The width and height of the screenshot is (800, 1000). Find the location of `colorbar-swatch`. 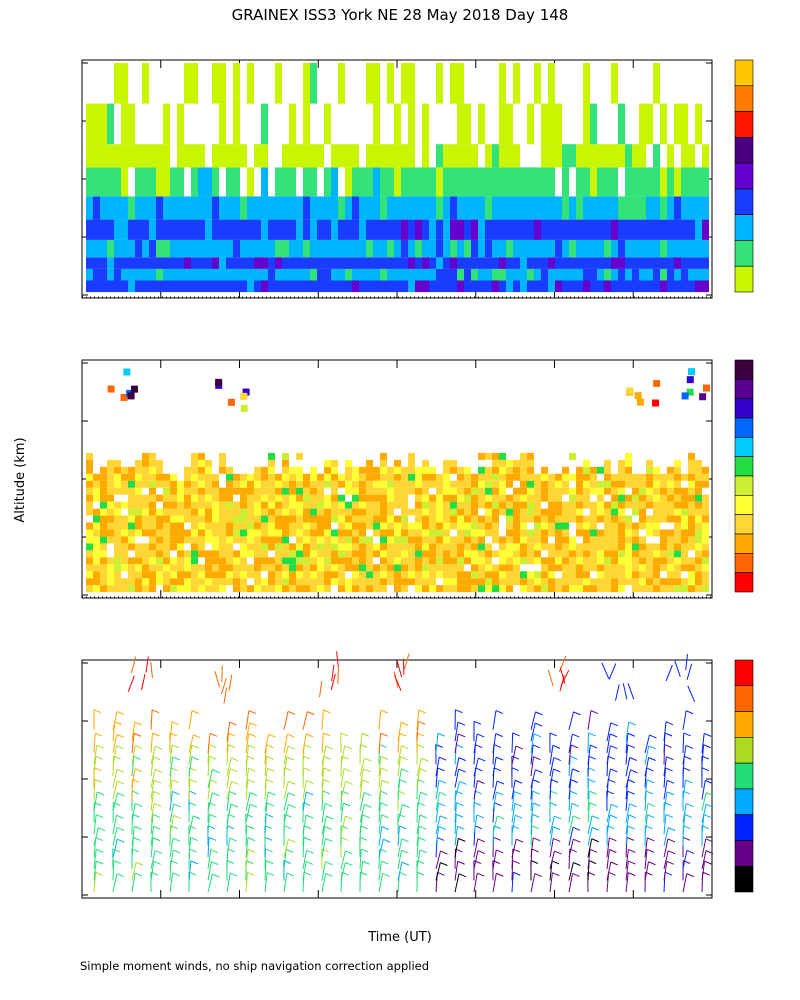

colorbar-swatch is located at coordinates (744, 227).